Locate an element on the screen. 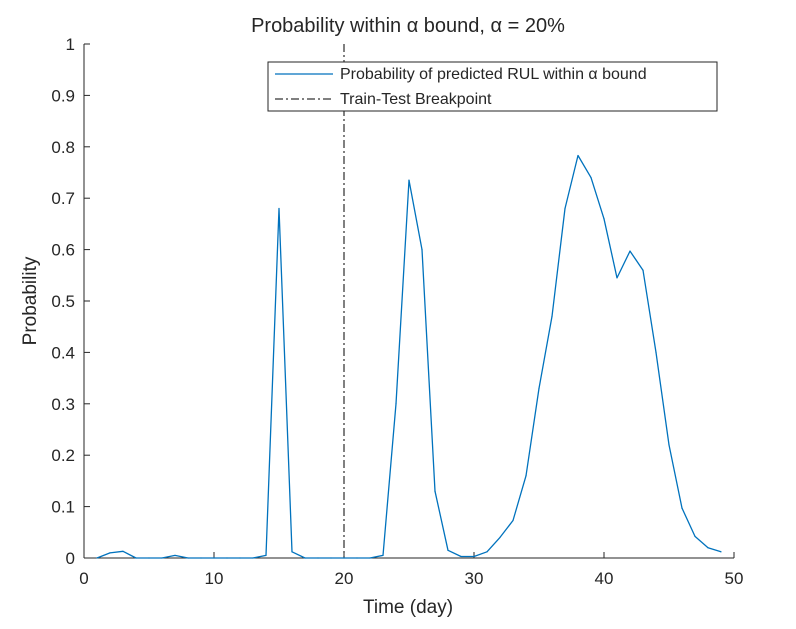 The height and width of the screenshot is (629, 796). y-tick-label: 0.1 is located at coordinates (63, 507).